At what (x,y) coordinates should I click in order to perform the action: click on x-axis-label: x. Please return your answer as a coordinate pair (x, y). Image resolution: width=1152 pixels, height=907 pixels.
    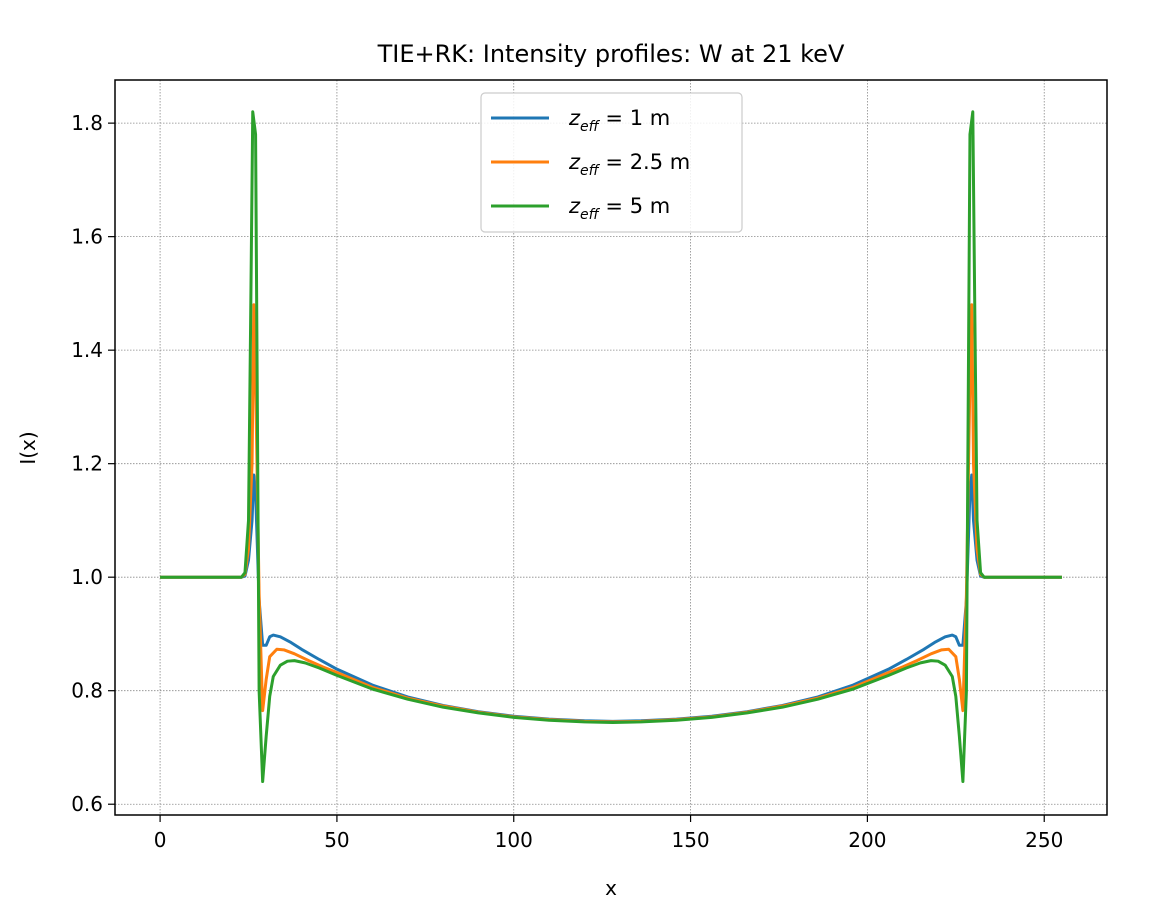
    Looking at the image, I should click on (611, 888).